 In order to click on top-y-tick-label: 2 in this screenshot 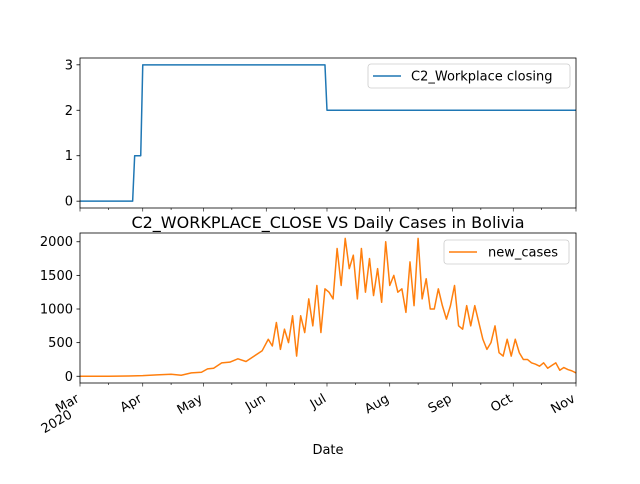, I will do `click(69, 111)`.